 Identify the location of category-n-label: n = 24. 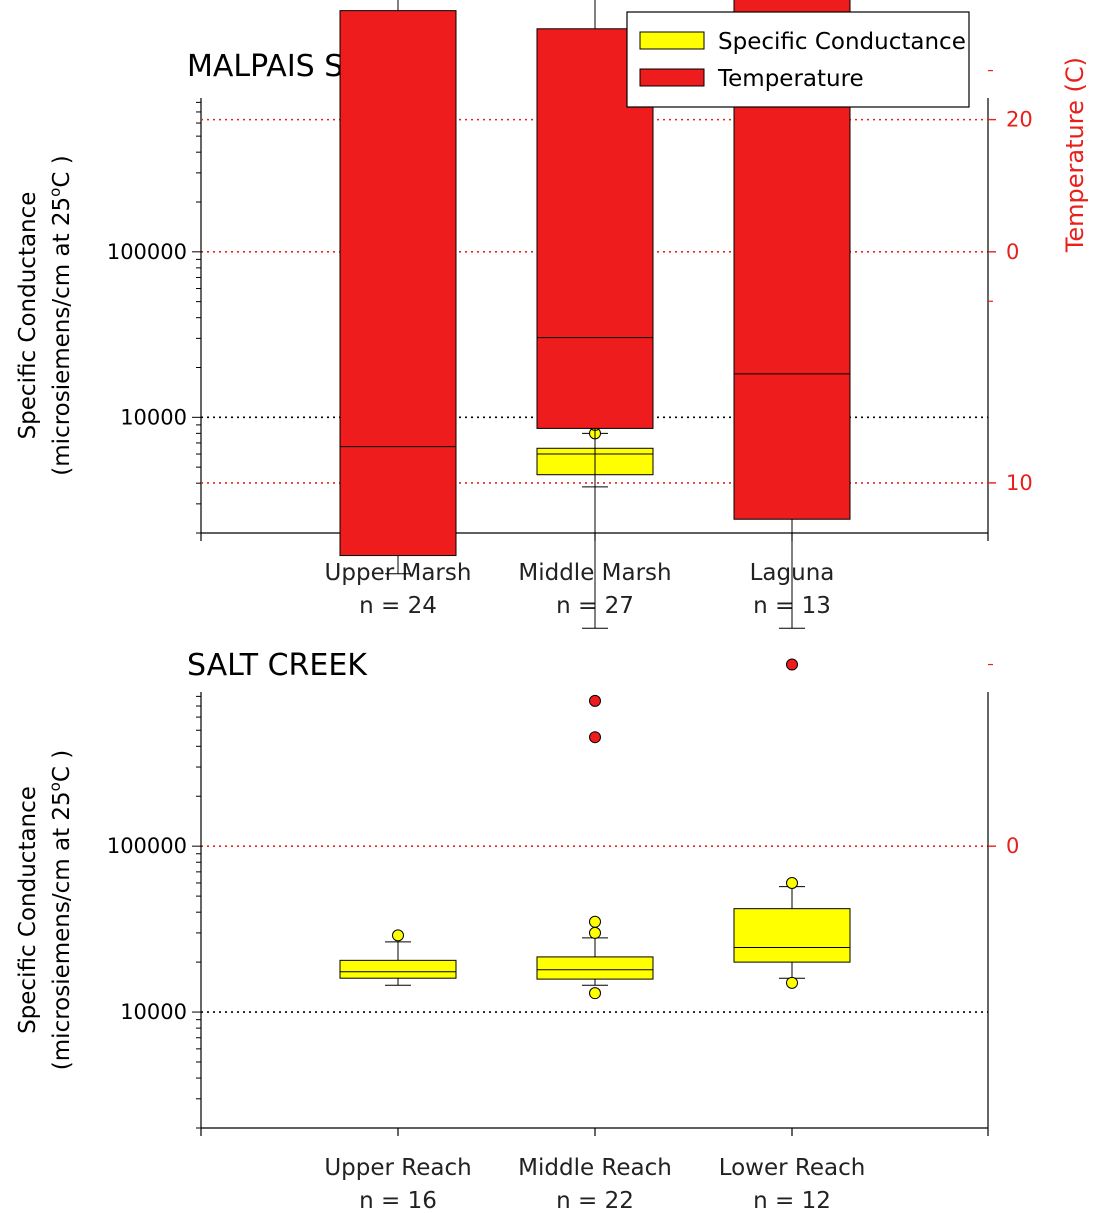
(398, 606).